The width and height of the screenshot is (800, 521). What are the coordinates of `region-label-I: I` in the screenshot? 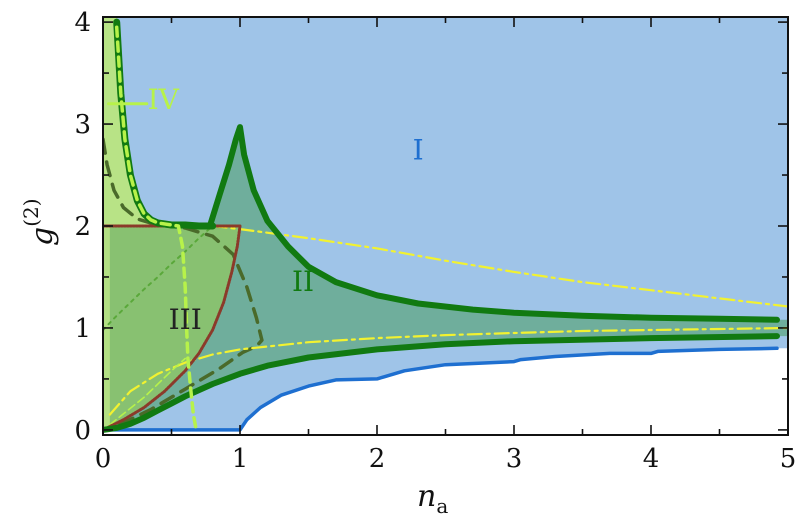 It's located at (418, 150).